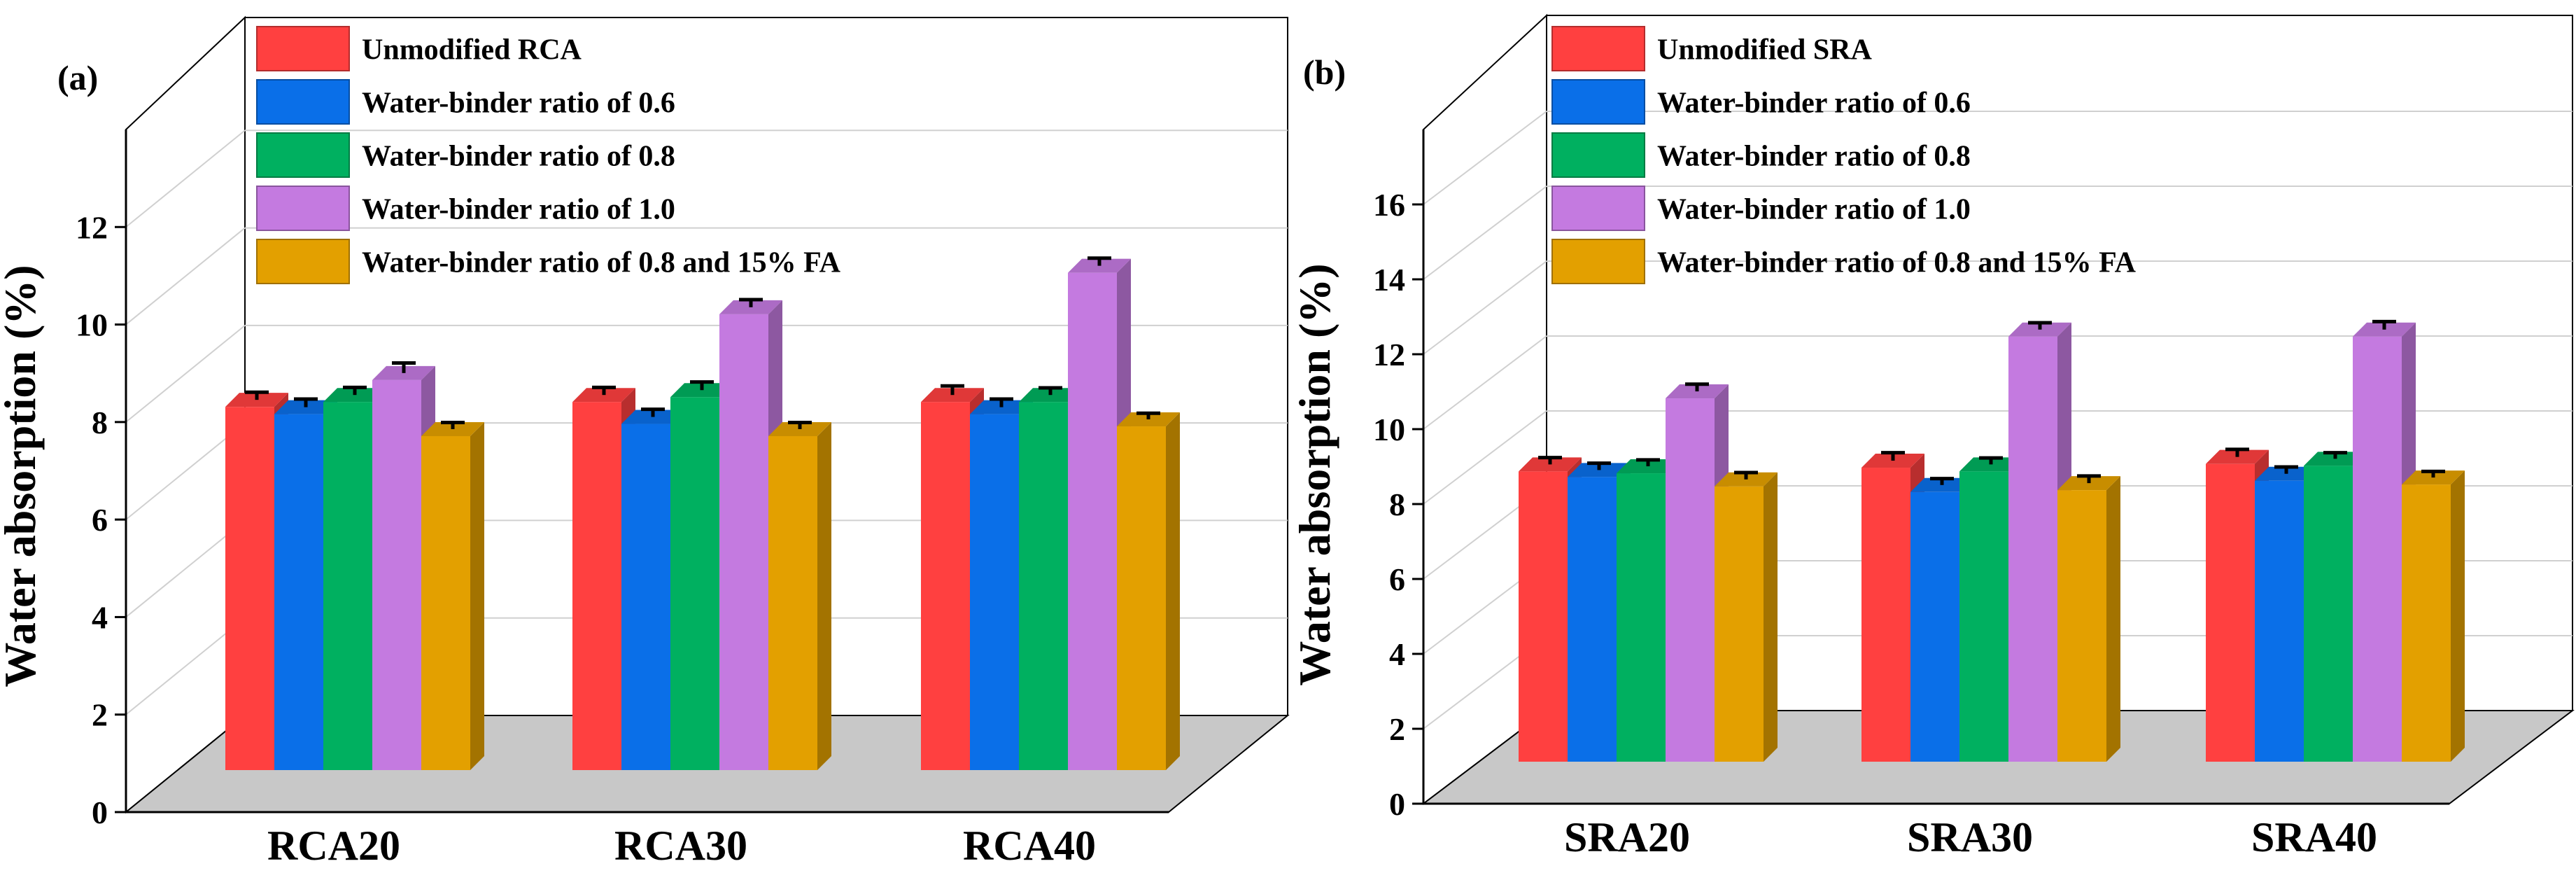 The height and width of the screenshot is (887, 2576). Describe the element at coordinates (2314, 837) in the screenshot. I see `category-label: SRA40` at that location.